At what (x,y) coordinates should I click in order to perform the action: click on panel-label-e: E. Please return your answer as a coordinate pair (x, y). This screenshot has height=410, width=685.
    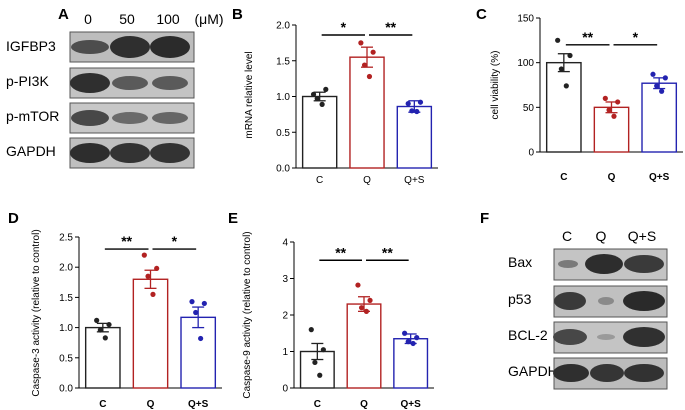
    Looking at the image, I should click on (233, 218).